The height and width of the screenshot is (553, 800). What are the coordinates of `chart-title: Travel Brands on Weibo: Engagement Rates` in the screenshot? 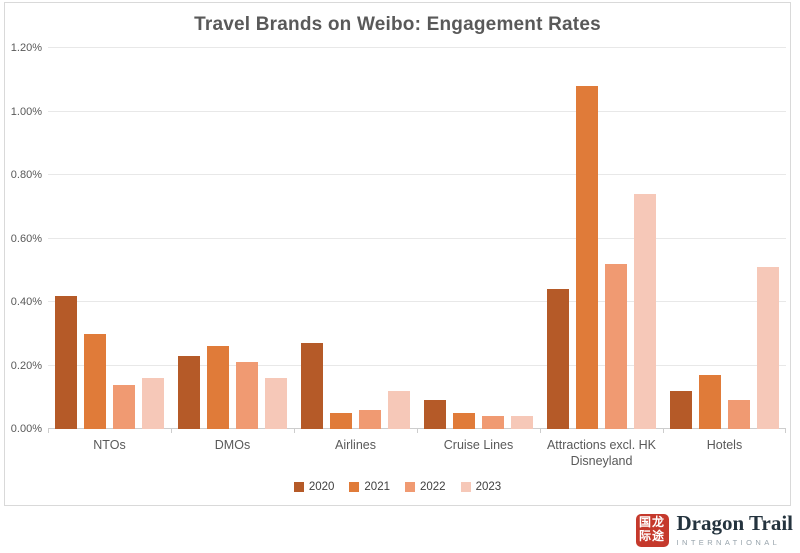 It's located at (397, 24).